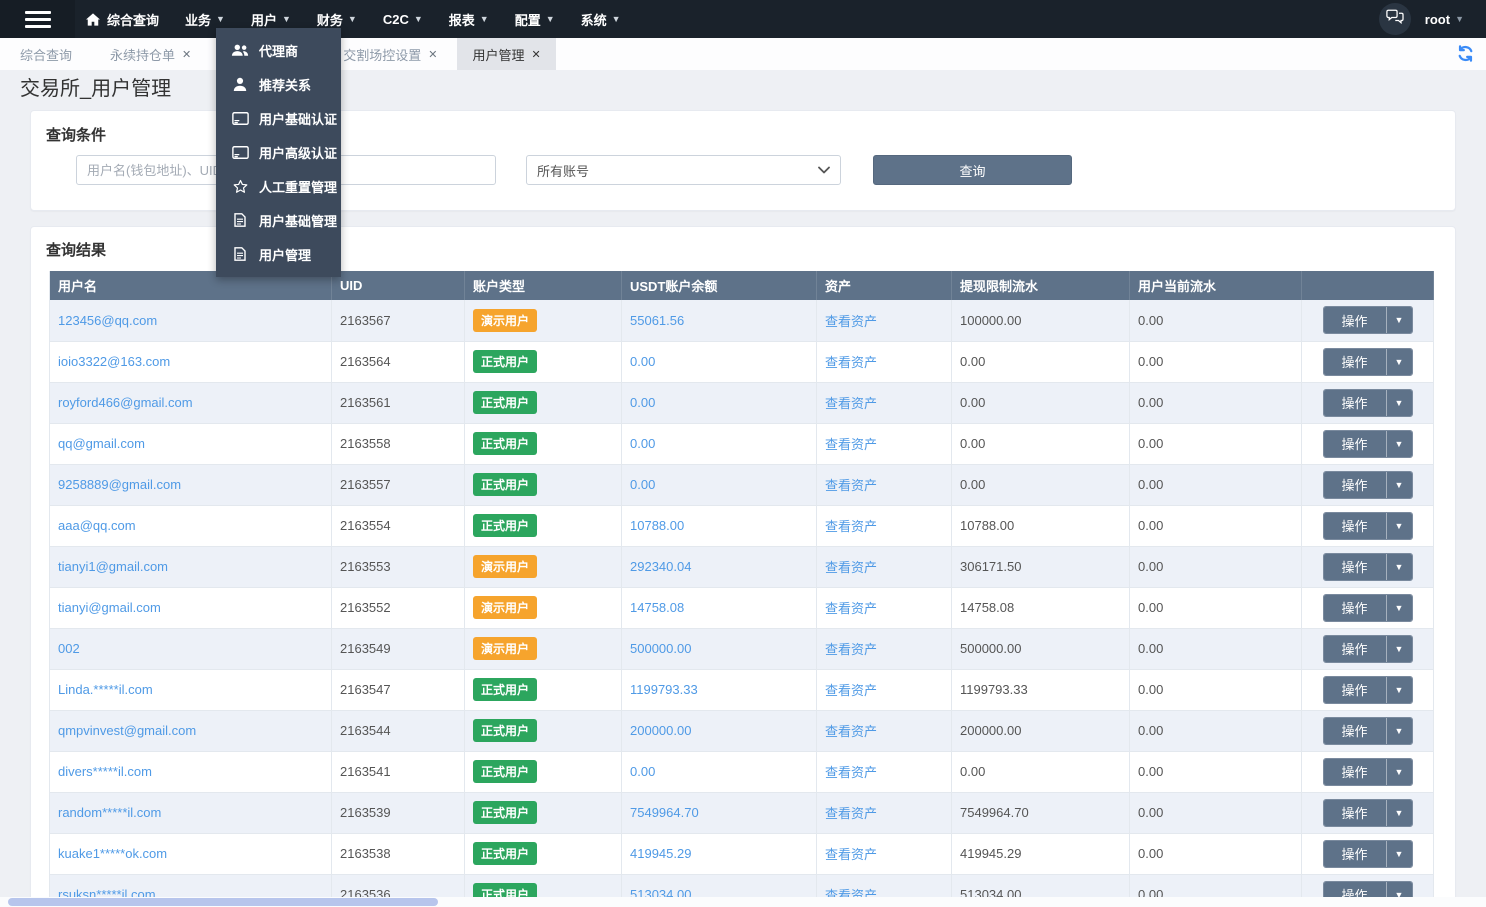 Image resolution: width=1486 pixels, height=907 pixels. What do you see at coordinates (1394, 19) in the screenshot?
I see `chat-button` at bounding box center [1394, 19].